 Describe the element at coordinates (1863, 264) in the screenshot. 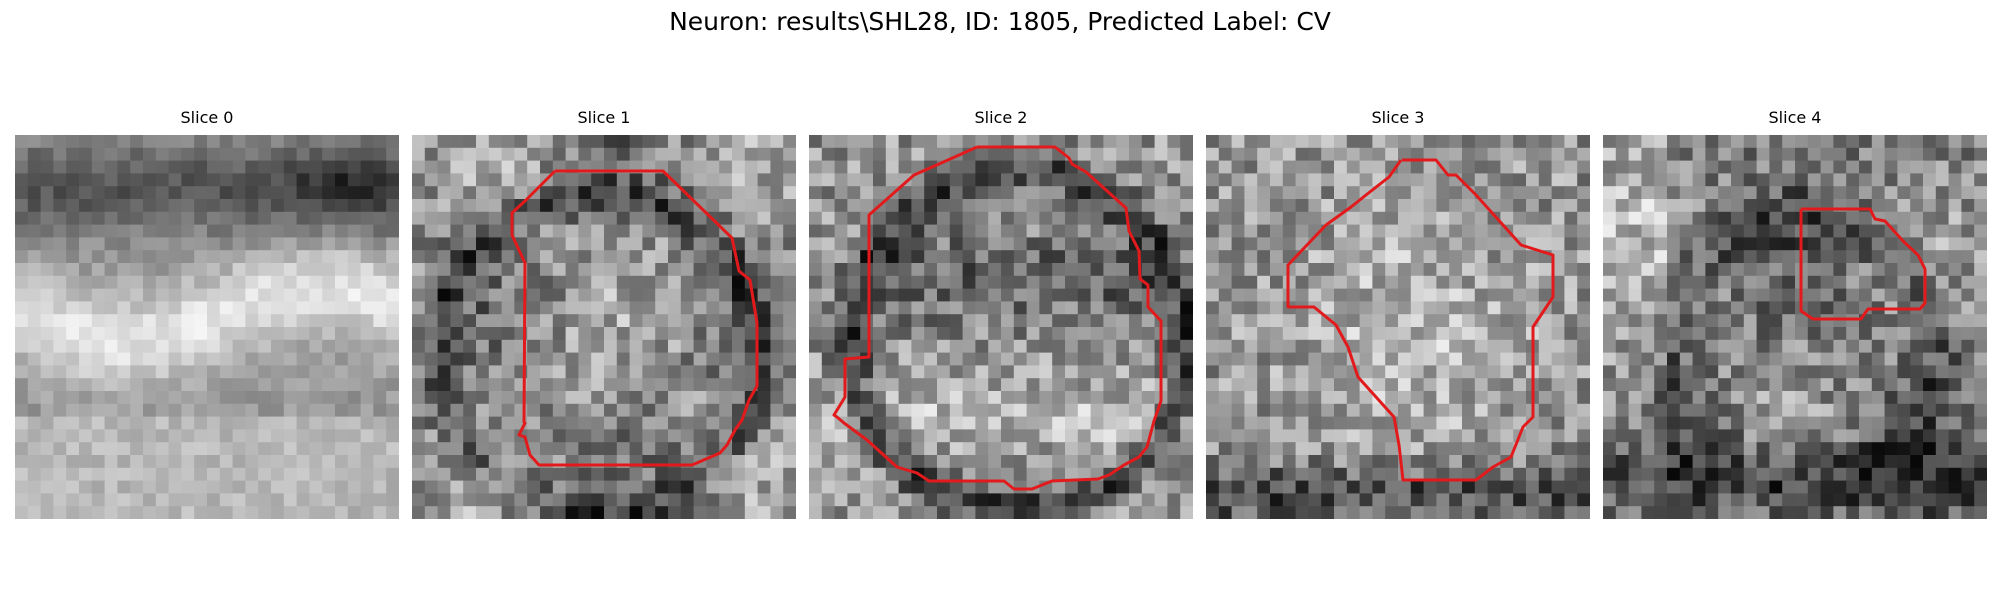

I see `slice-4-contour` at that location.